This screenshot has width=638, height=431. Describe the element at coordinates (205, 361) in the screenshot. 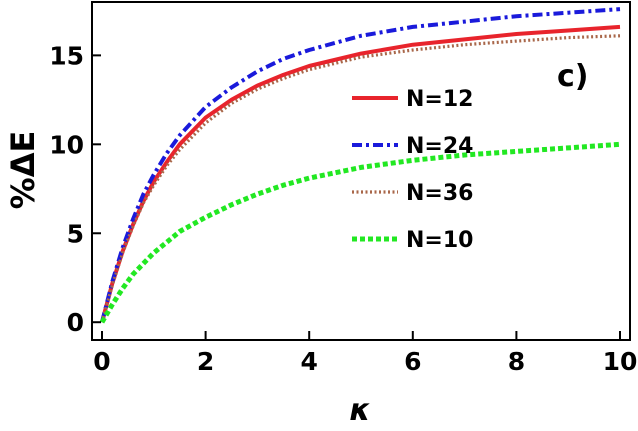

I see `x-tick-label: 2` at that location.